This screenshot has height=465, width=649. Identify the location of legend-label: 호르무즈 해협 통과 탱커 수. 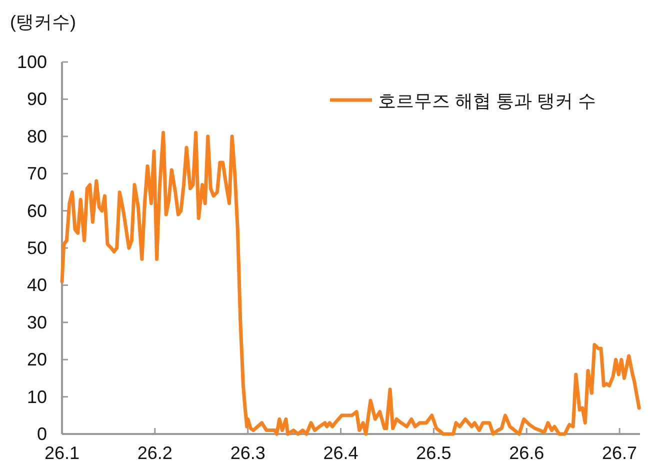
(487, 101).